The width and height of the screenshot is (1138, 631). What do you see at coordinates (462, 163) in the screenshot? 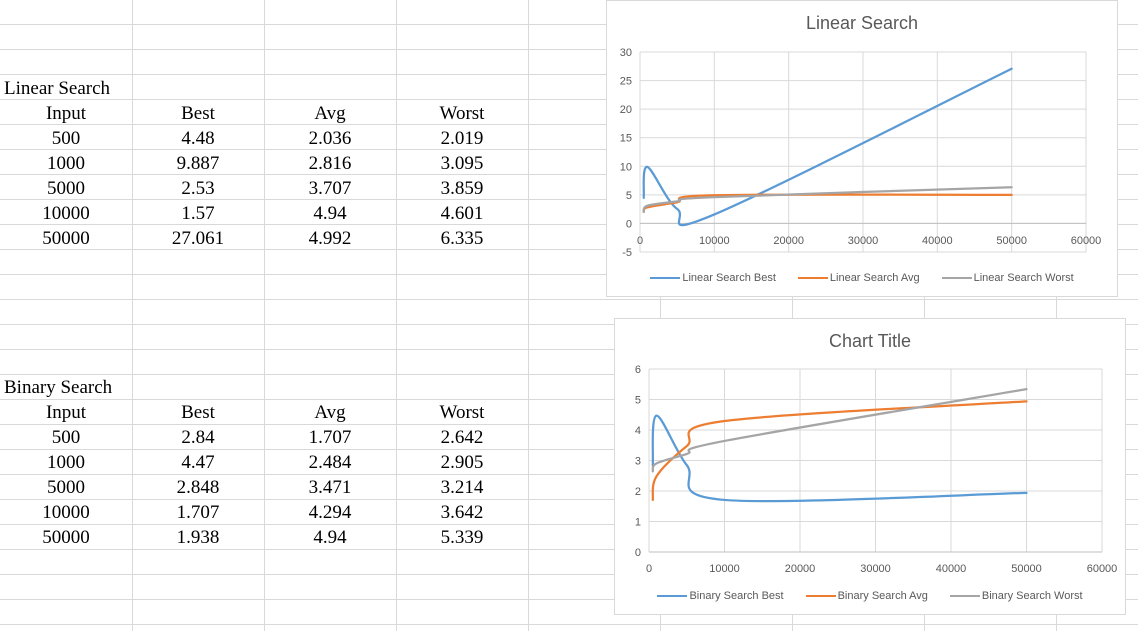
I see `table-cell: 3.095` at bounding box center [462, 163].